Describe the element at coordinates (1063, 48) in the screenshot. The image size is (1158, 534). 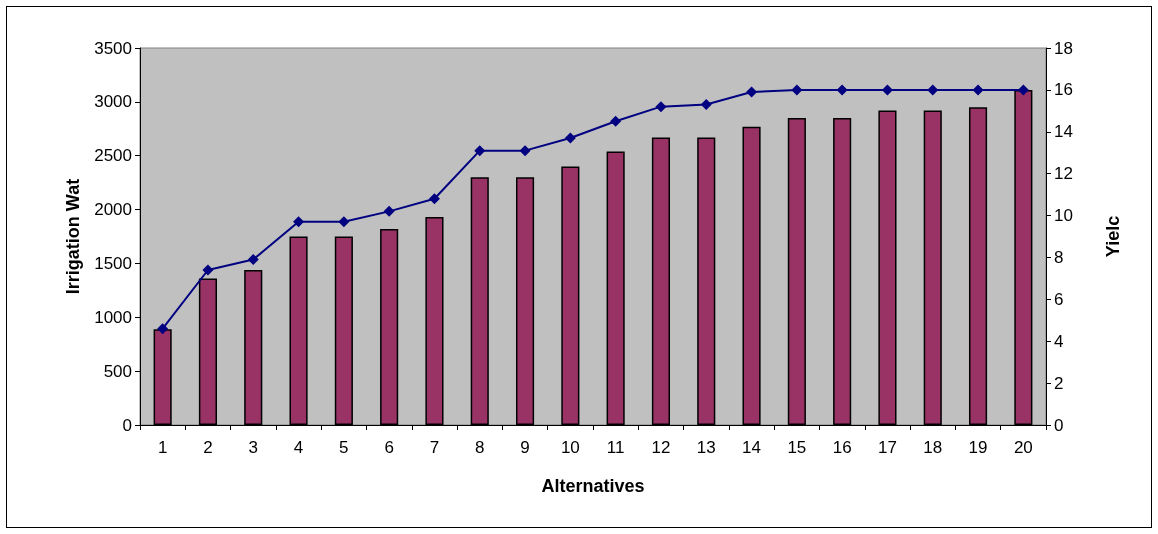
I see `y2-tick-label: 18` at that location.